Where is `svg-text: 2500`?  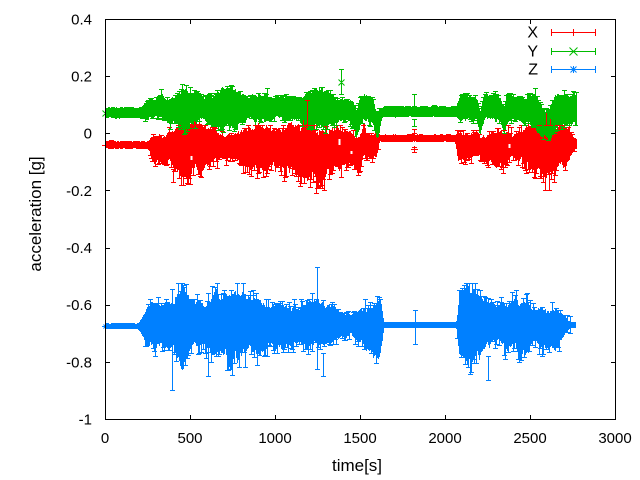 svg-text: 2500 is located at coordinates (529, 438).